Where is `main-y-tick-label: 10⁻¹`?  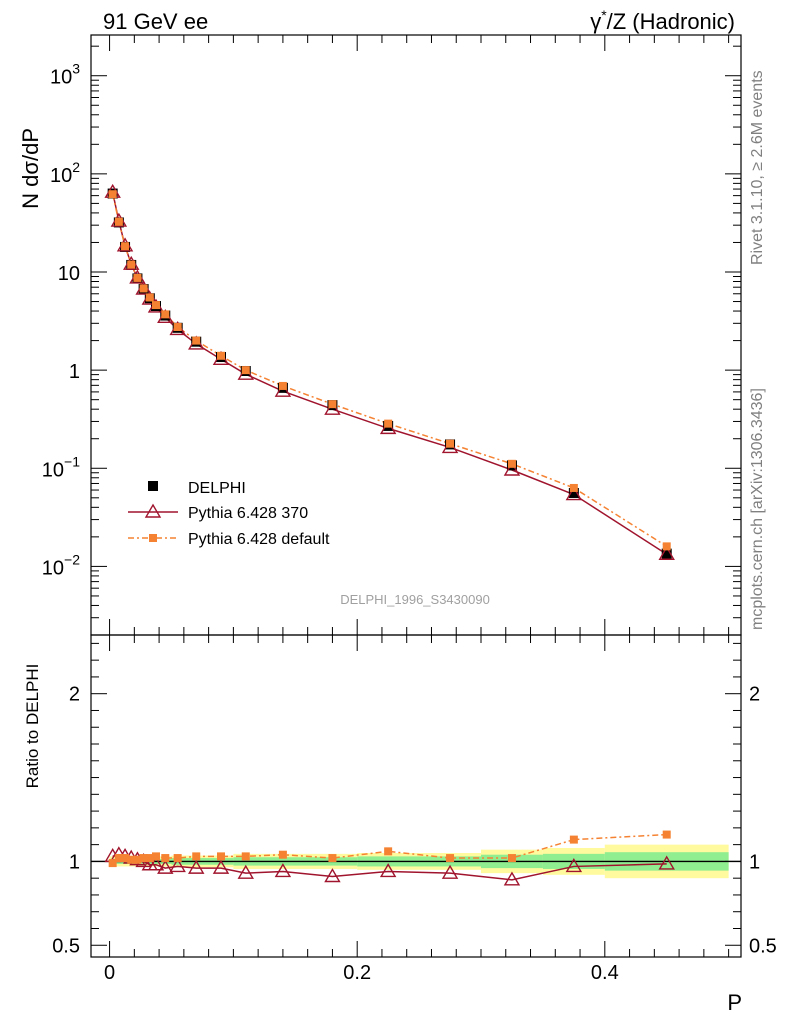
main-y-tick-label: 10⁻¹ is located at coordinates (61, 467).